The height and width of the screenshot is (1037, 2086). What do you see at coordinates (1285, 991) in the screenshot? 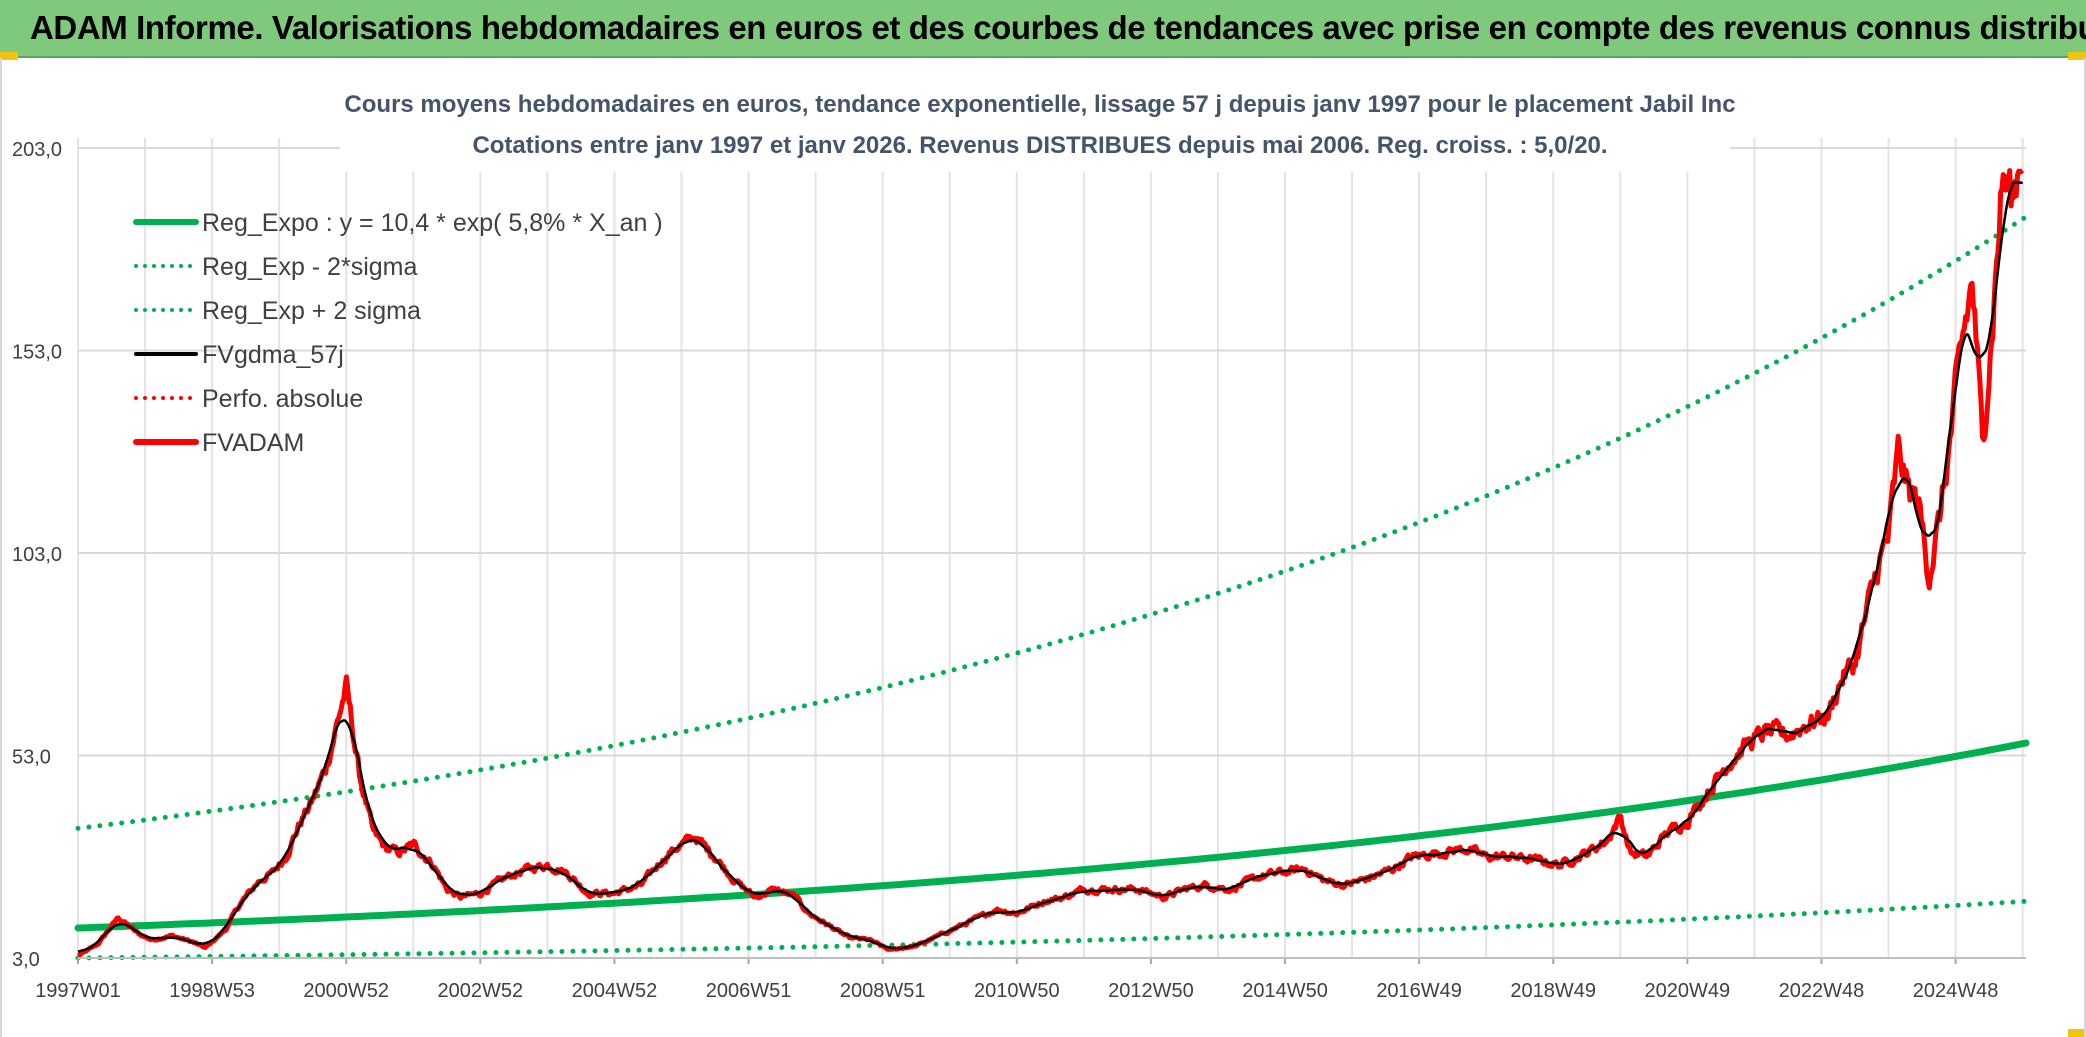
I see `x-tick-label: 2014W50` at bounding box center [1285, 991].